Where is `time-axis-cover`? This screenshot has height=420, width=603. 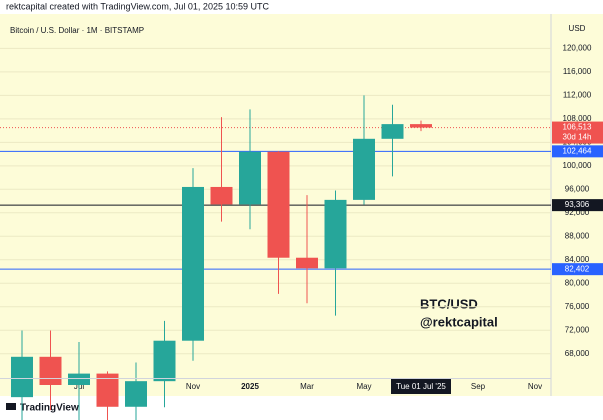
time-axis-cover is located at coordinates (275, 378).